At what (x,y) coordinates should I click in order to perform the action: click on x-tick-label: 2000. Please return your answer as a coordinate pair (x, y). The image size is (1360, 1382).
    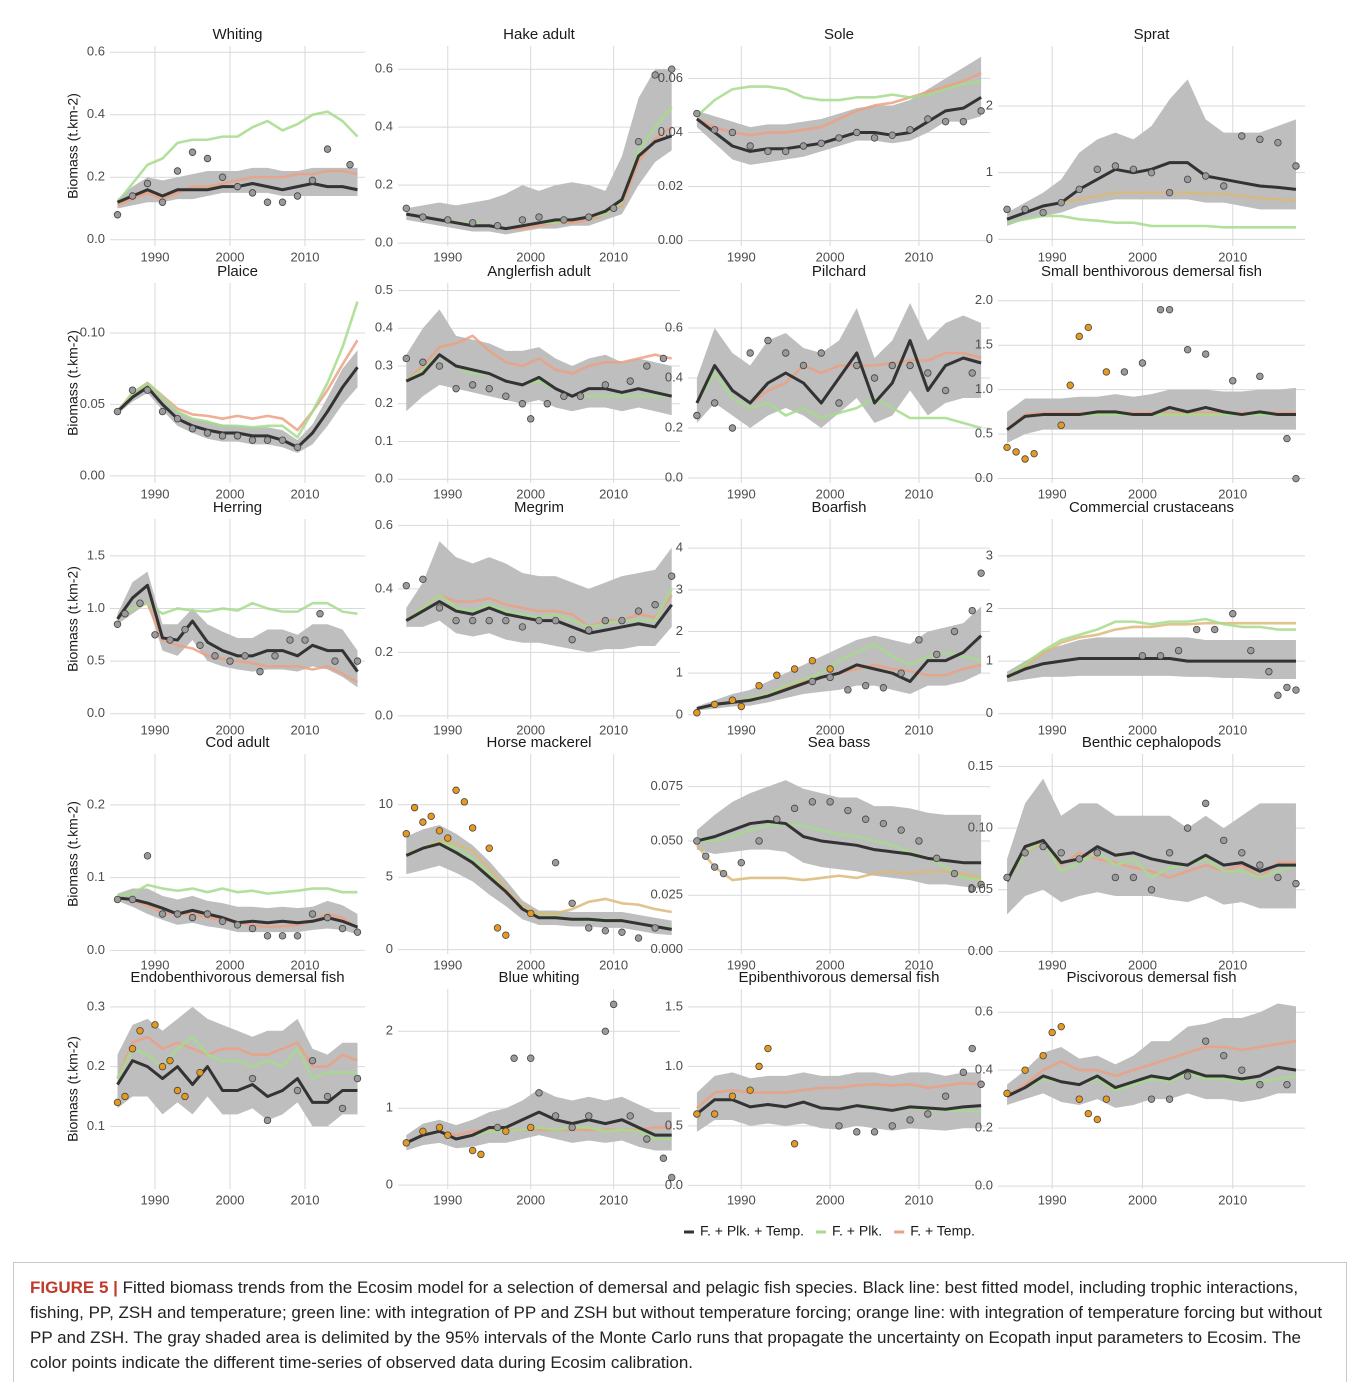
    Looking at the image, I should click on (230, 493).